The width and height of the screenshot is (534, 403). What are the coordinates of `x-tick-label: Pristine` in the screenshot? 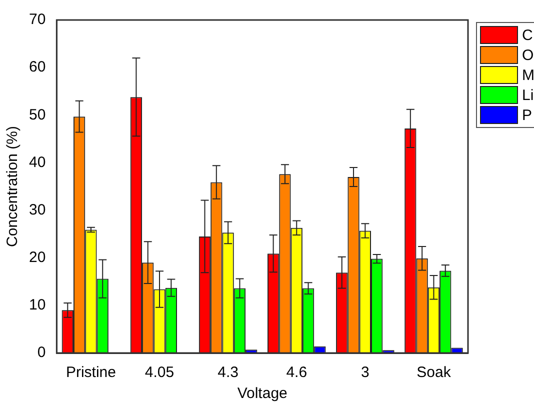 It's located at (91, 373).